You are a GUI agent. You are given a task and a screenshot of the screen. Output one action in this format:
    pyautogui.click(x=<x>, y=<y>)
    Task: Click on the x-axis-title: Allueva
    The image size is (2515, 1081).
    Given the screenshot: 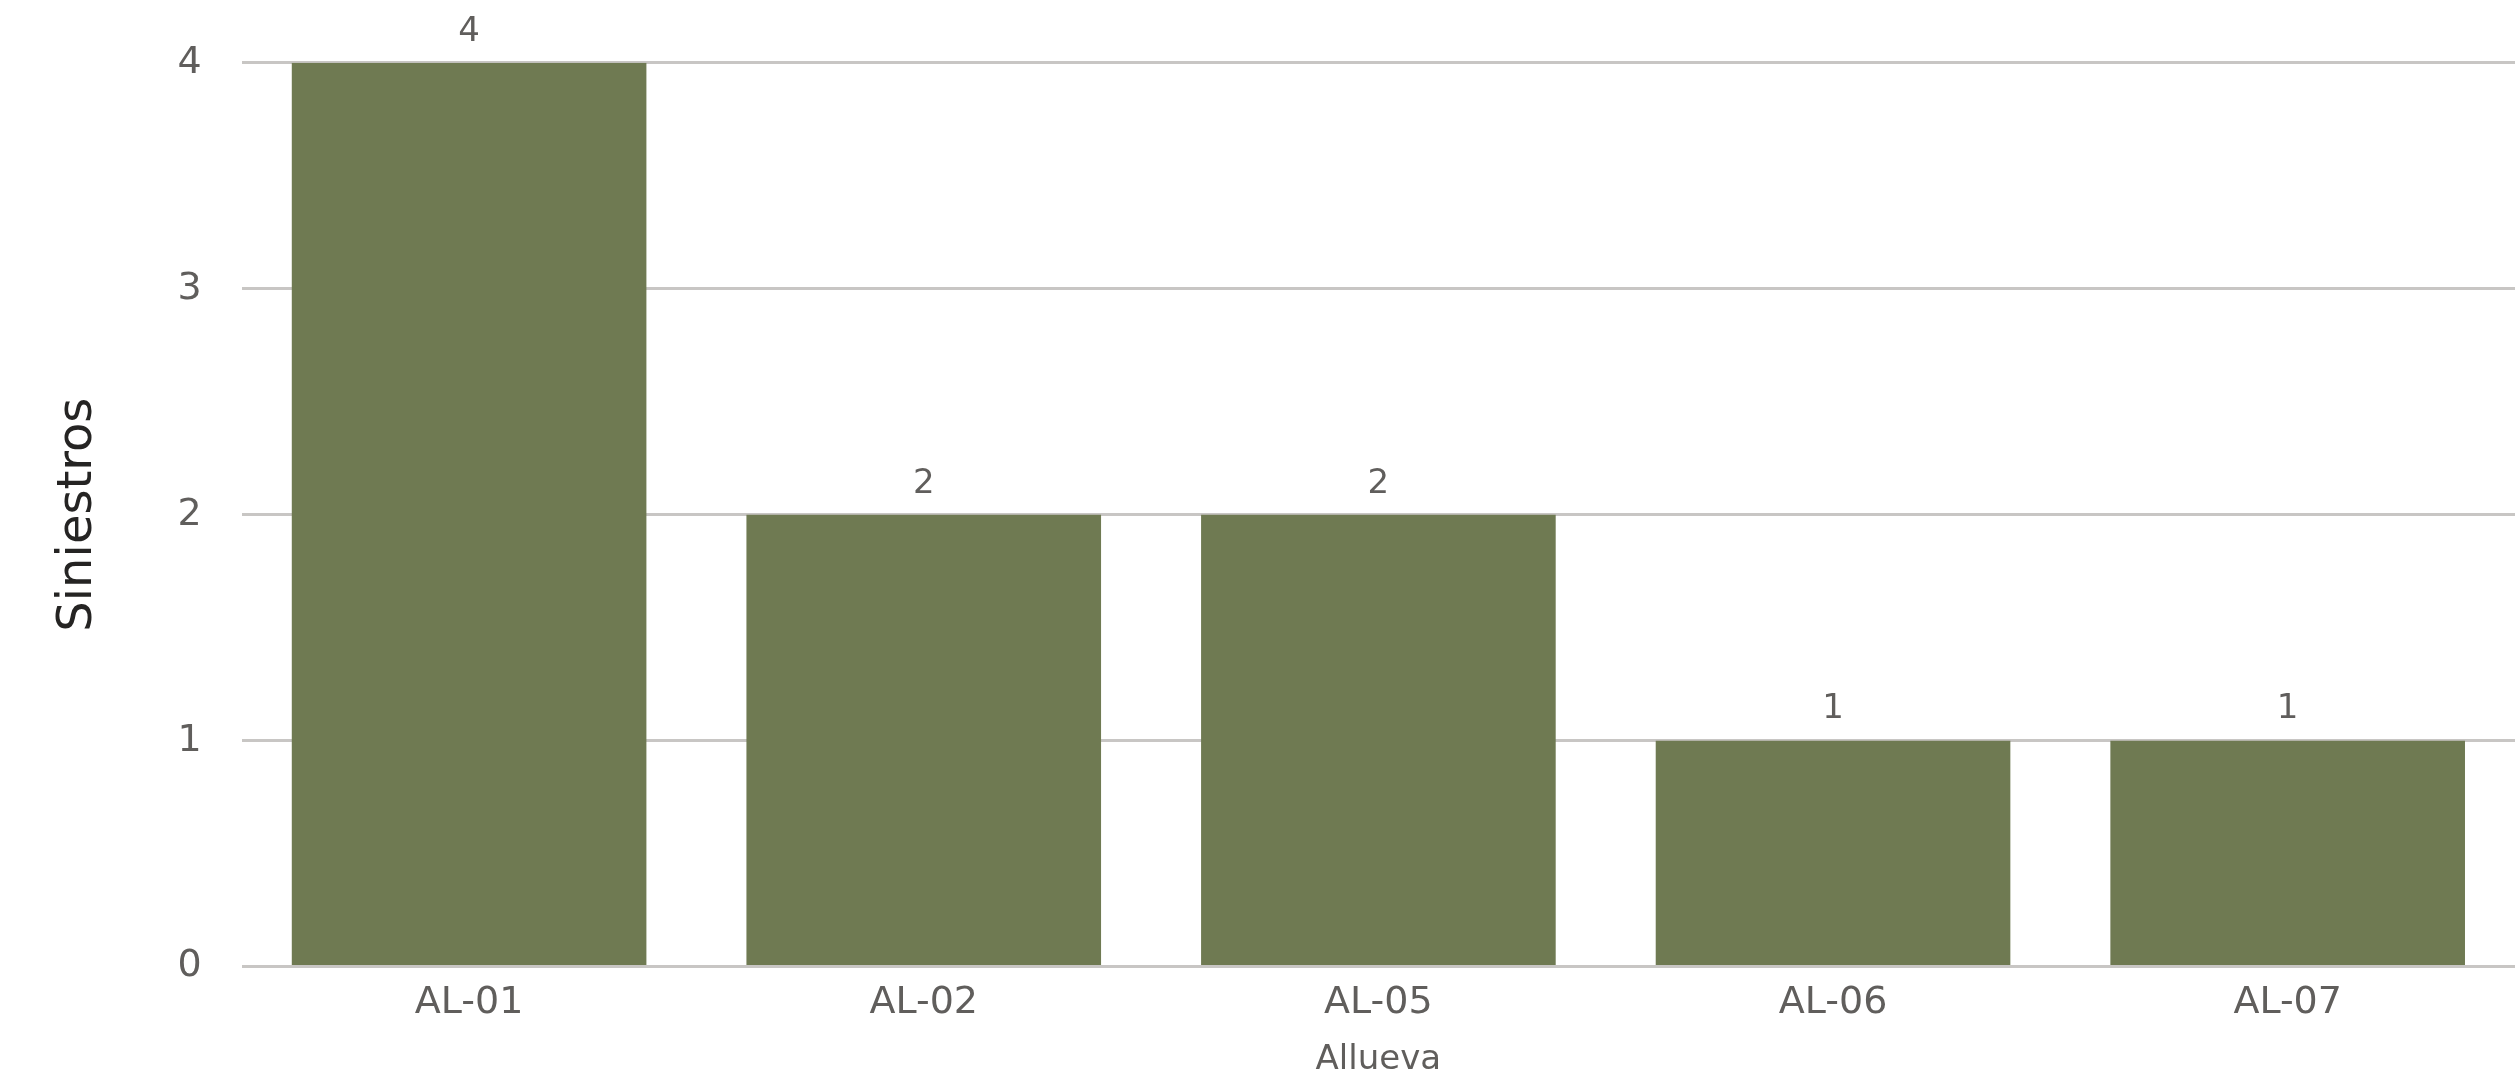 What is the action you would take?
    pyautogui.click(x=1378, y=1057)
    